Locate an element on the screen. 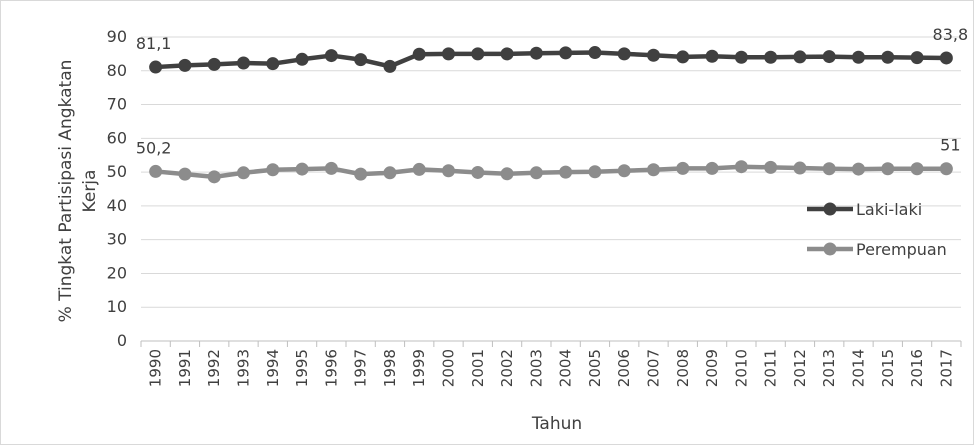  y-tick-label: 80 is located at coordinates (117, 70).